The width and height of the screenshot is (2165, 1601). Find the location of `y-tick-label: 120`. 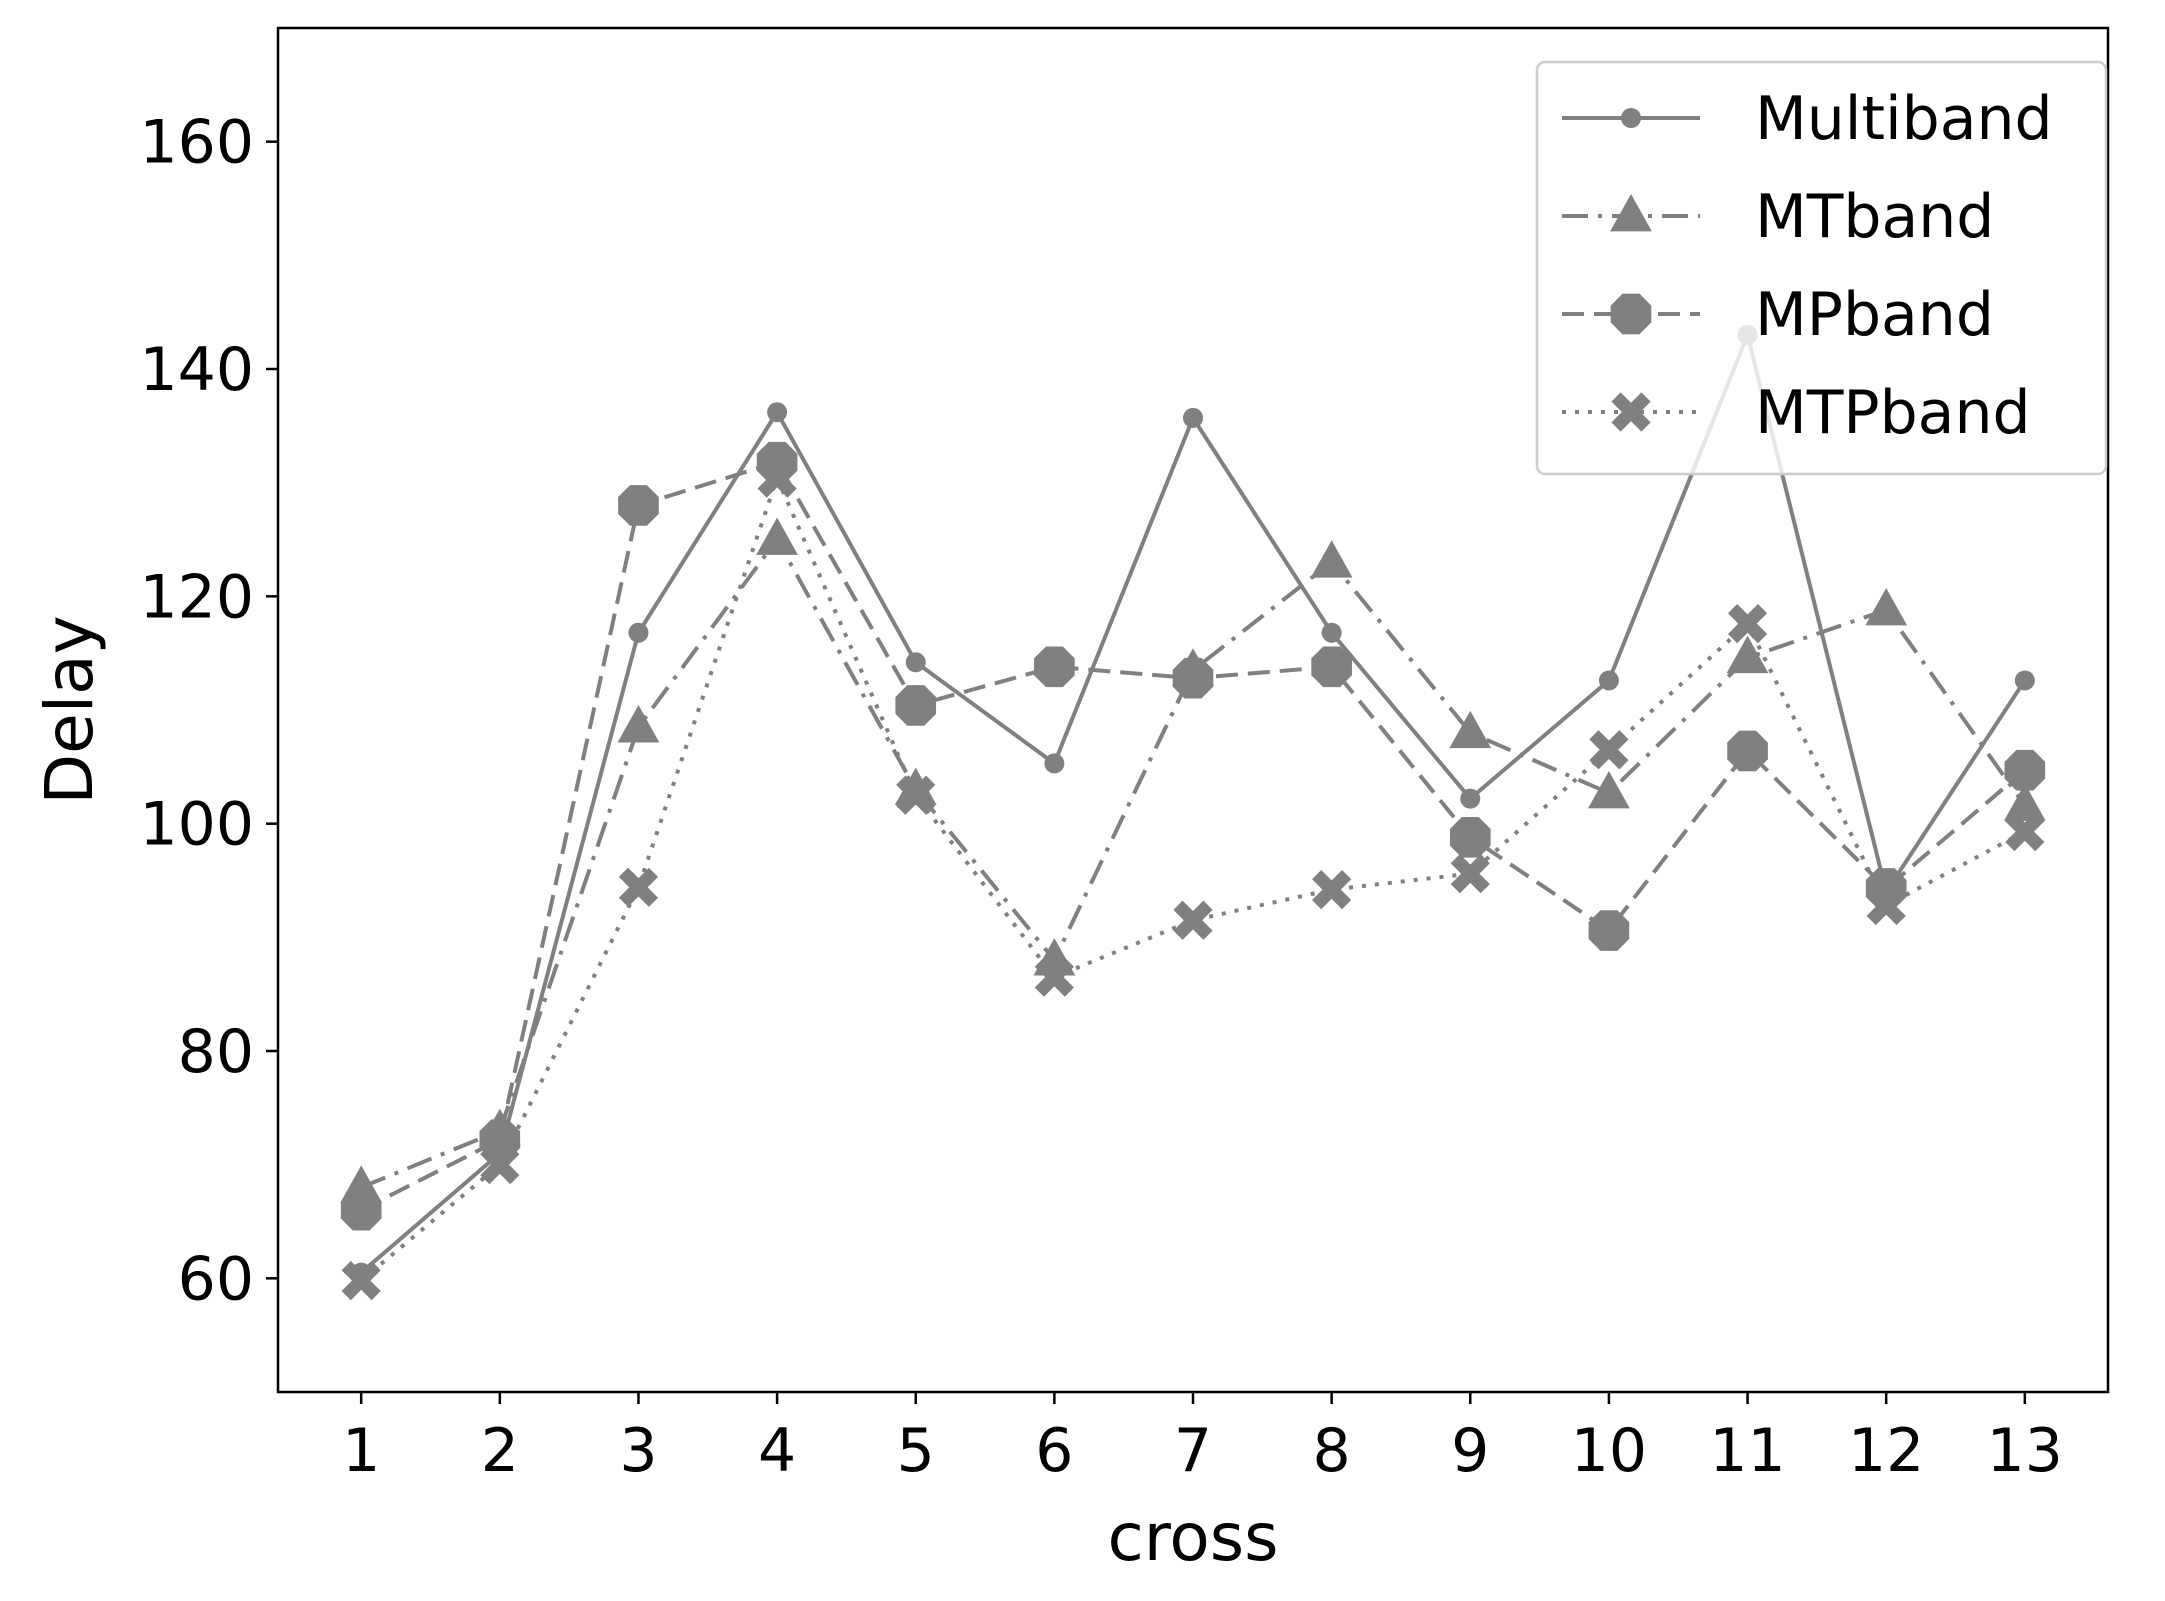

y-tick-label: 120 is located at coordinates (196, 597).